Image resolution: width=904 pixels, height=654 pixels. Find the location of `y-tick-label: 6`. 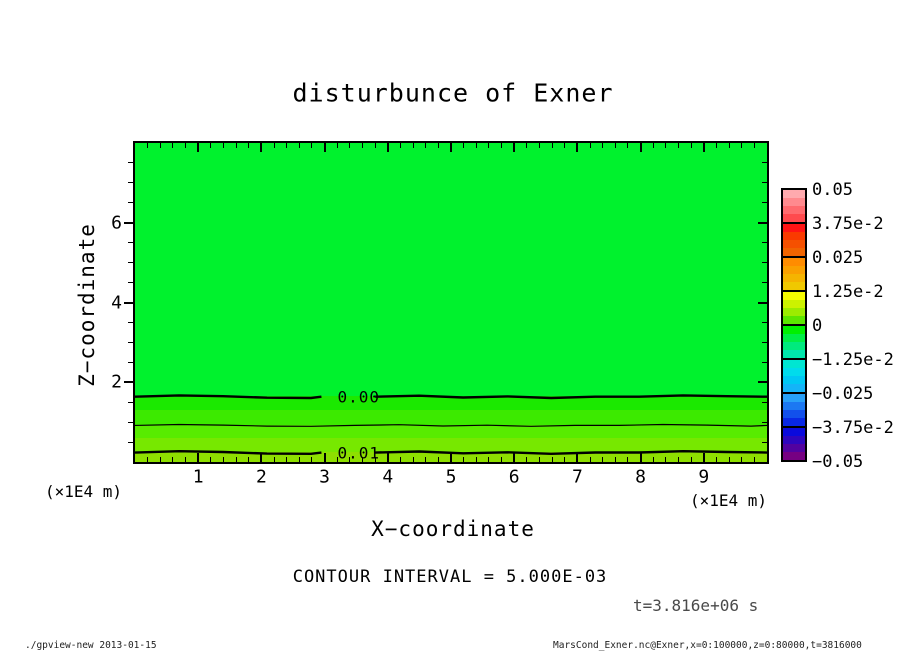

y-tick-label: 6 is located at coordinates (116, 223).